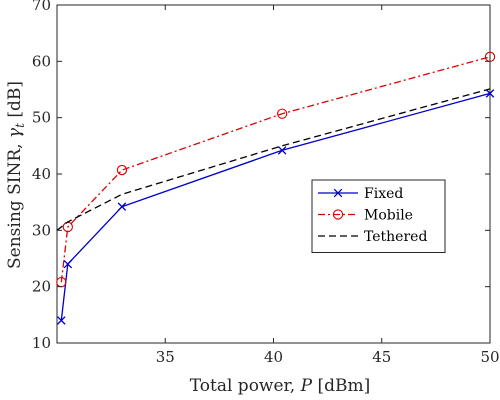 Image resolution: width=500 pixels, height=400 pixels. What do you see at coordinates (16, 175) in the screenshot?
I see `y-axis-label: Sensing SINR, γt [dB]` at bounding box center [16, 175].